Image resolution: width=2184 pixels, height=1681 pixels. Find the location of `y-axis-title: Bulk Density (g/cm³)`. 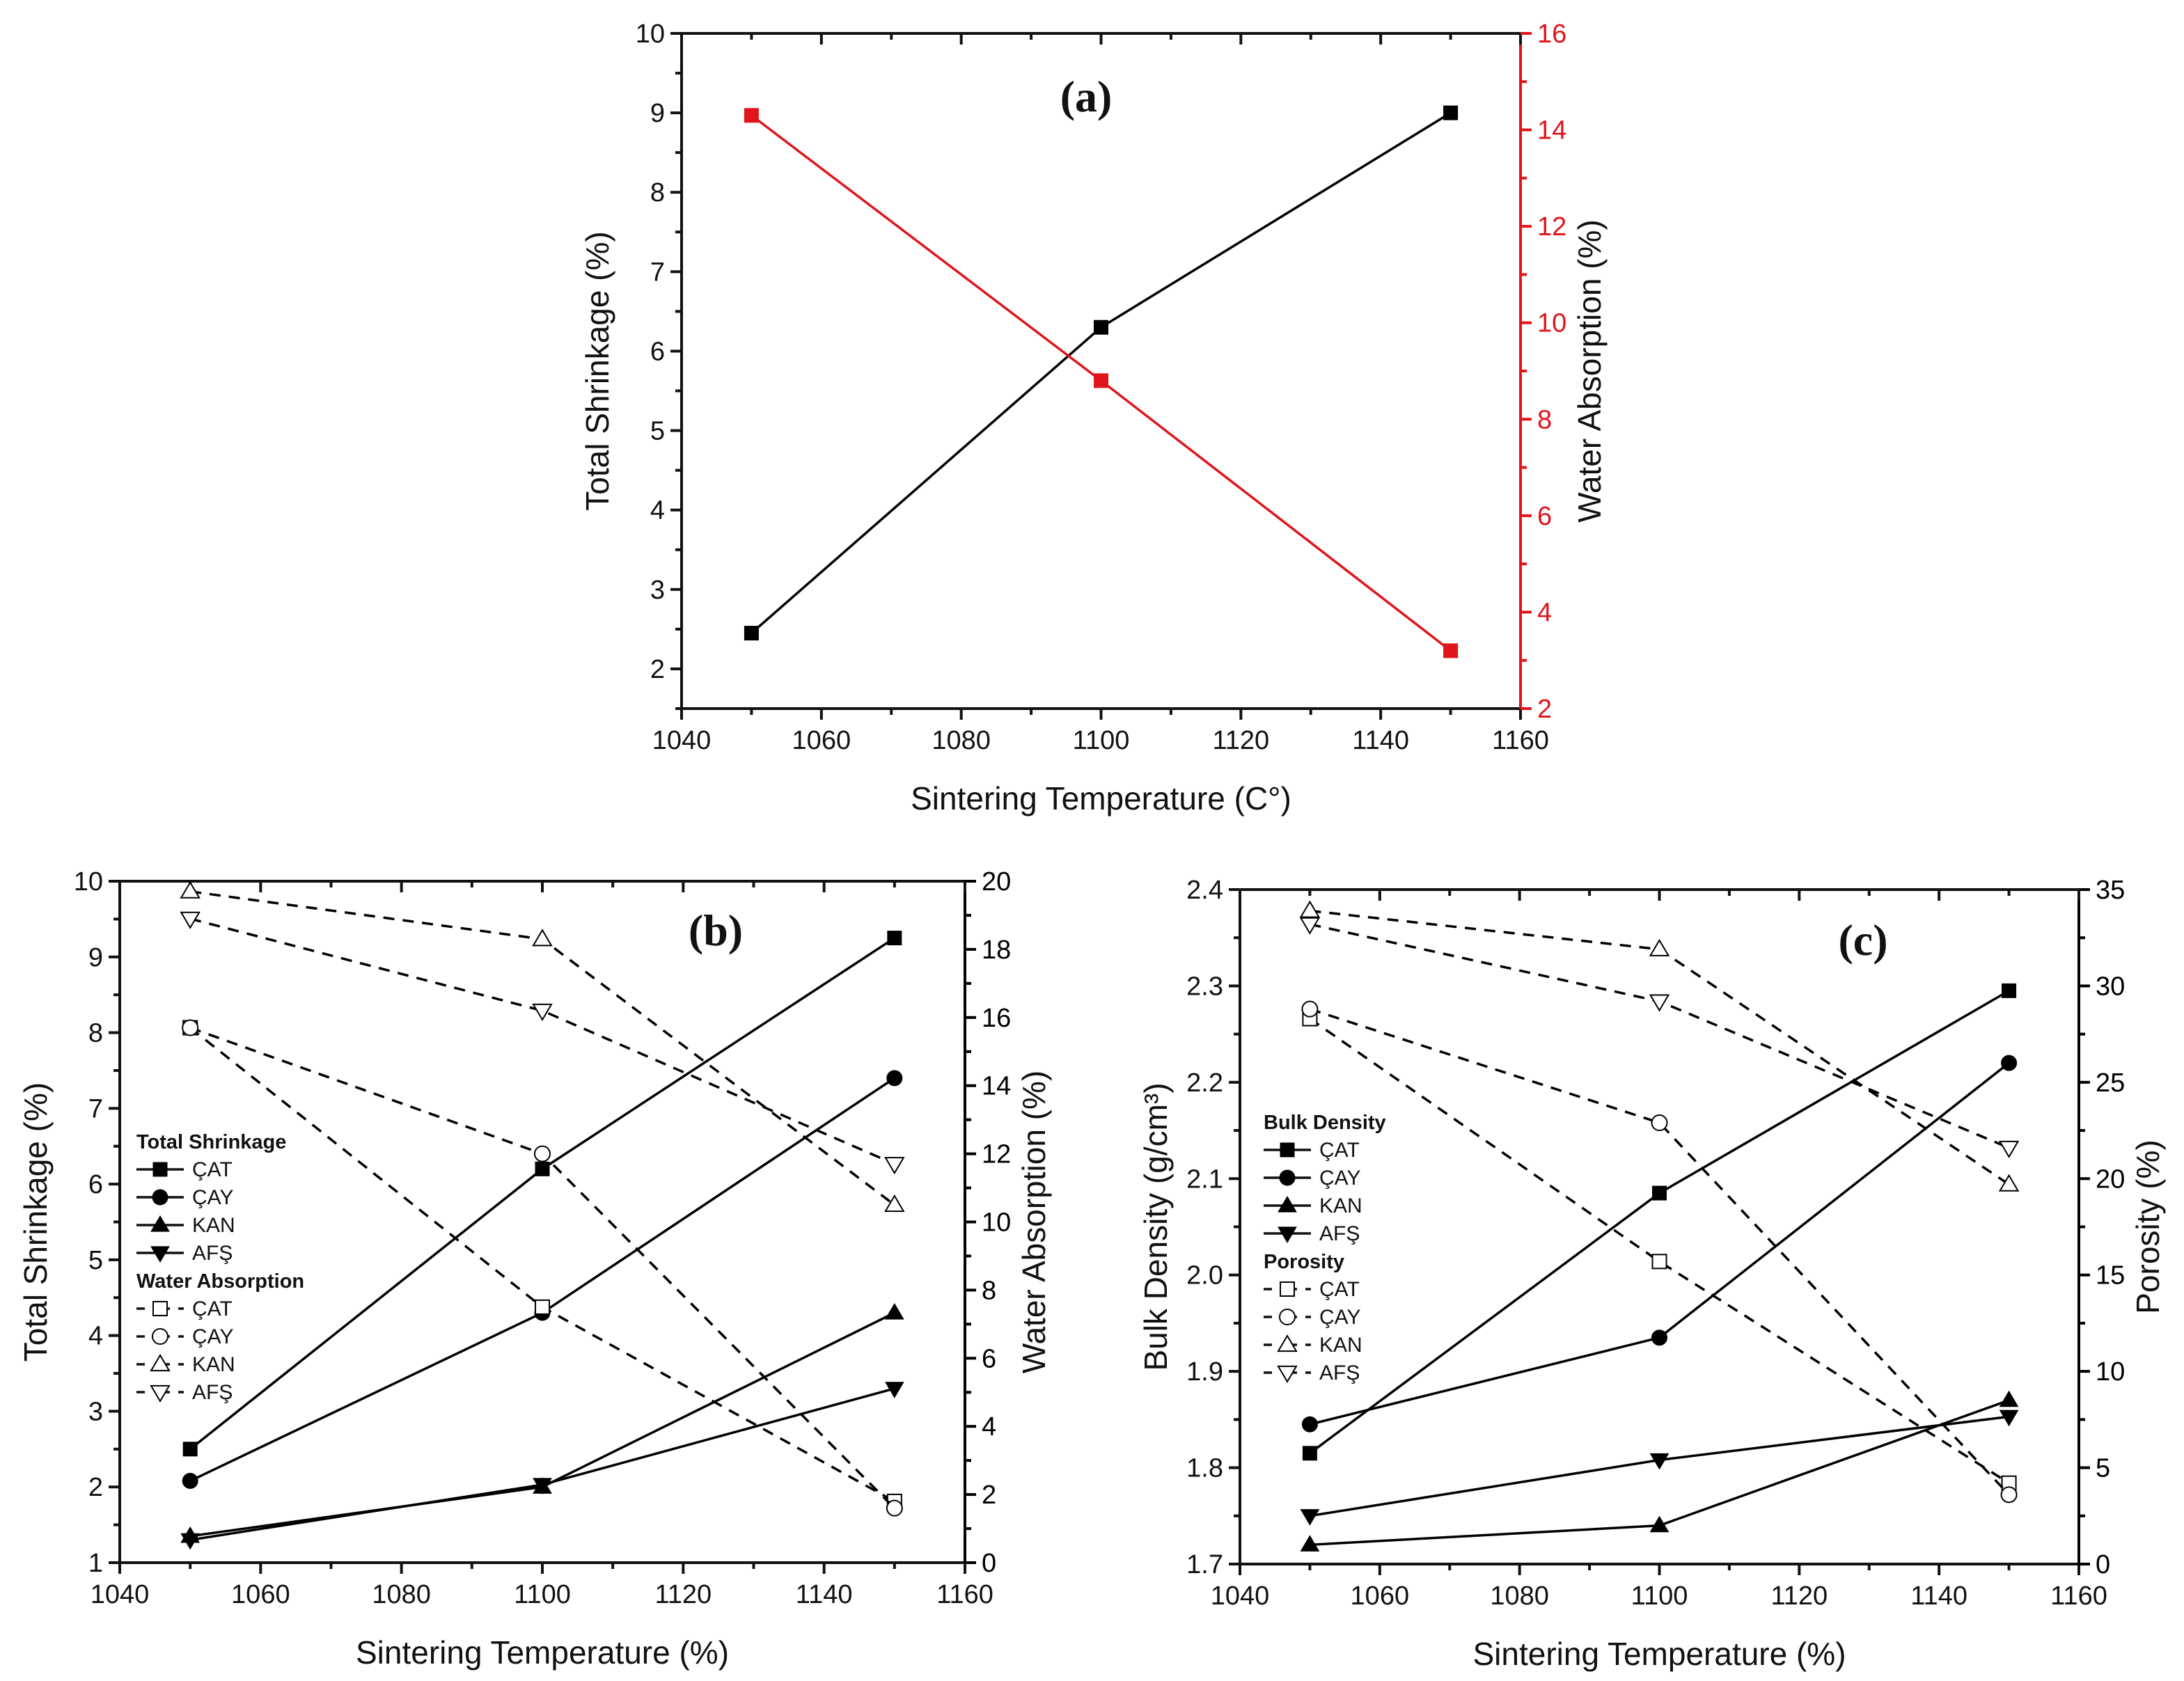

y-axis-title: Bulk Density (g/cm³) is located at coordinates (1156, 1226).